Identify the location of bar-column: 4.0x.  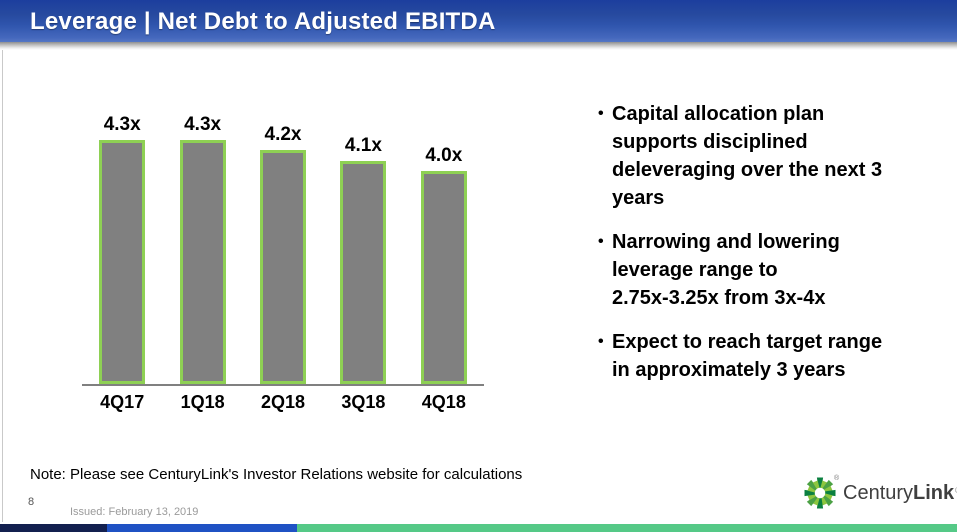
(444, 242).